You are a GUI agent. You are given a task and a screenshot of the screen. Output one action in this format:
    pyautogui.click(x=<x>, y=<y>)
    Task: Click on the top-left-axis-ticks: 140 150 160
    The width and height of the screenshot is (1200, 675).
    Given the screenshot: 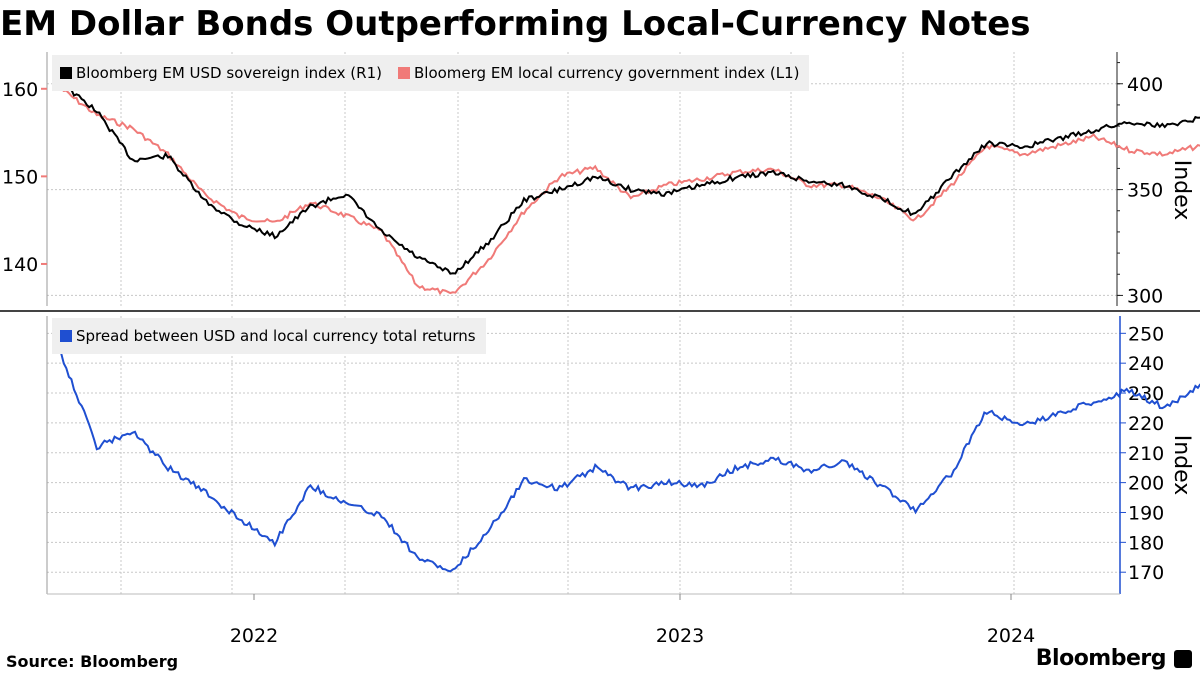 What is the action you would take?
    pyautogui.click(x=24, y=177)
    